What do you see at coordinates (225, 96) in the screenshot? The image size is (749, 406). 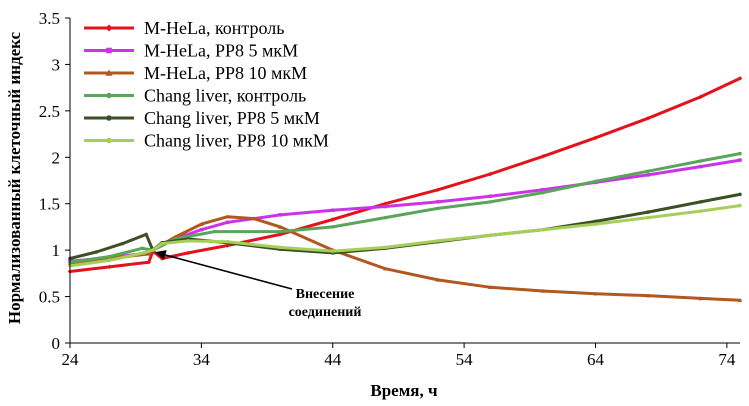 I see `legend-label: Chang liver, контроль` at bounding box center [225, 96].